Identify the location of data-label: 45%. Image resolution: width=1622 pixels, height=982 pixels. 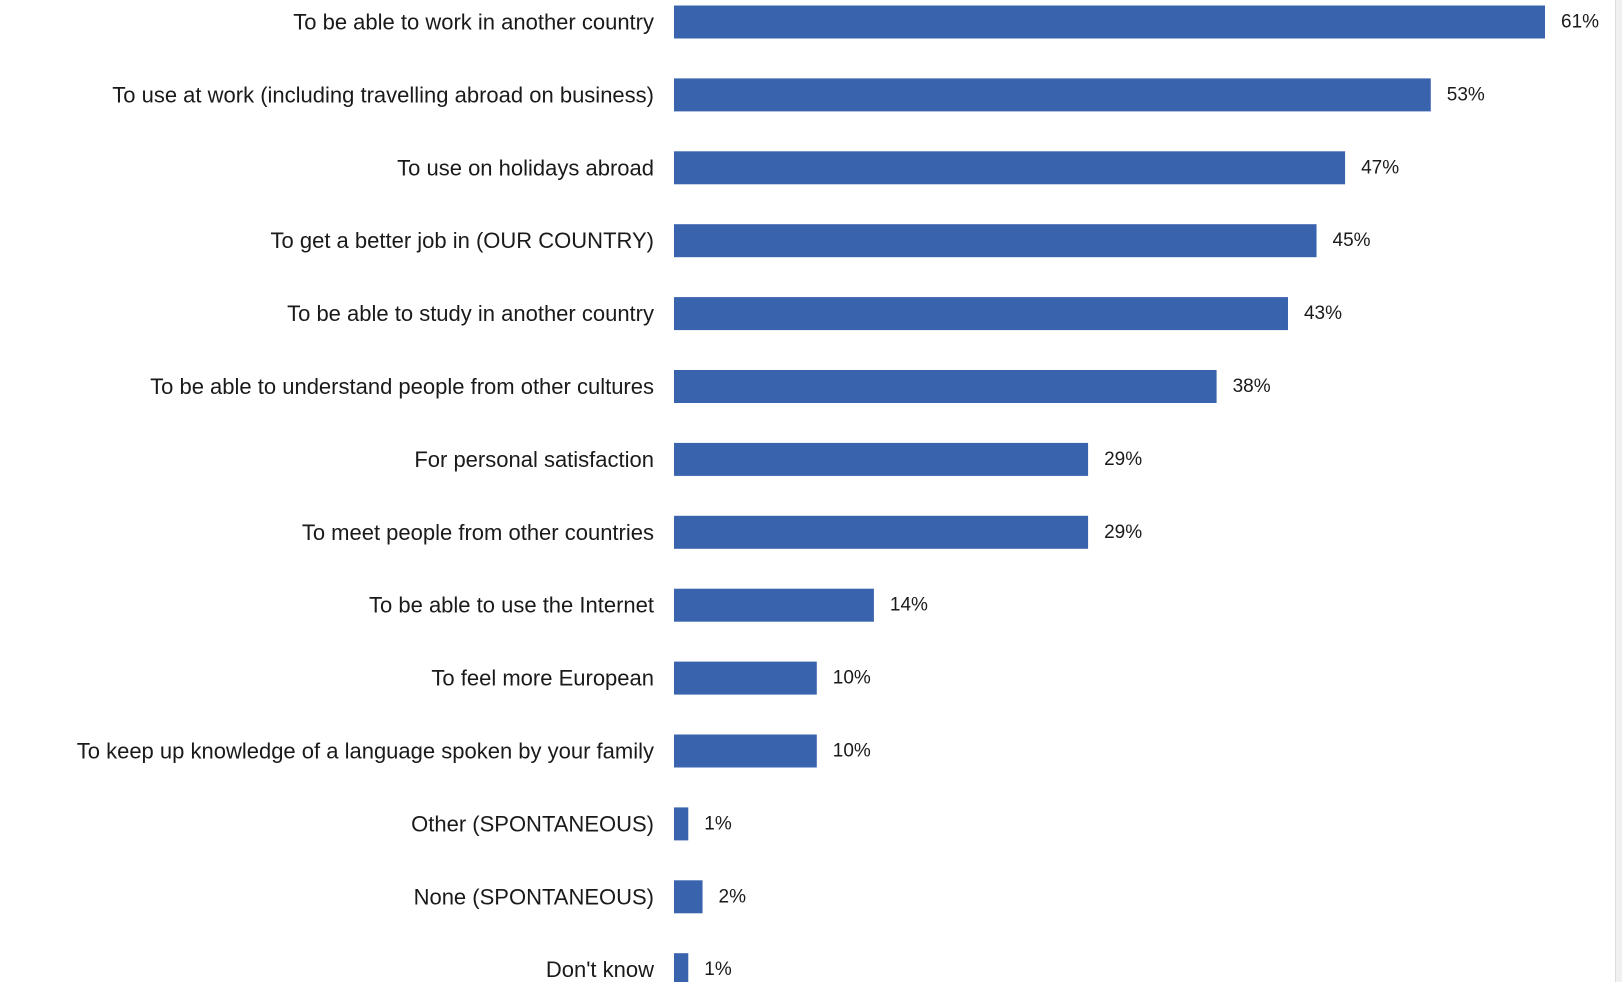
(1352, 240).